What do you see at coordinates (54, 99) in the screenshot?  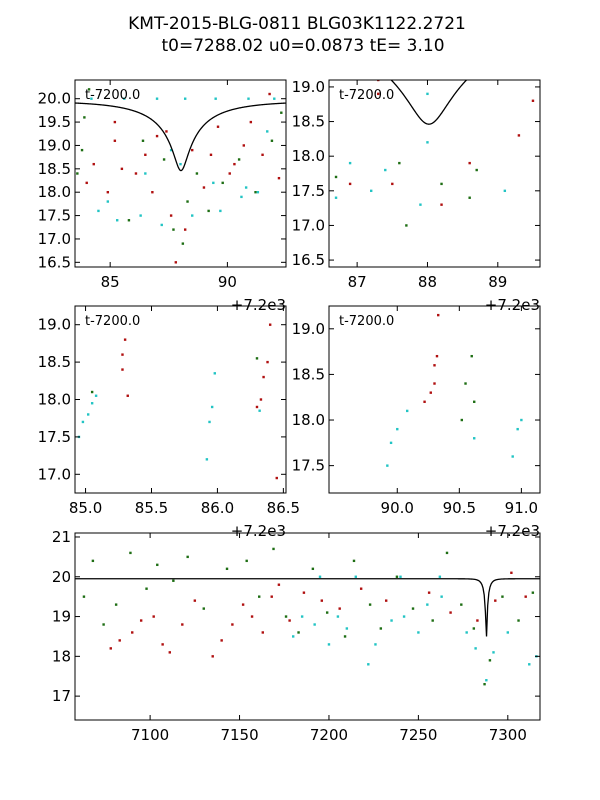 I see `y-tick-label: 20.0` at bounding box center [54, 99].